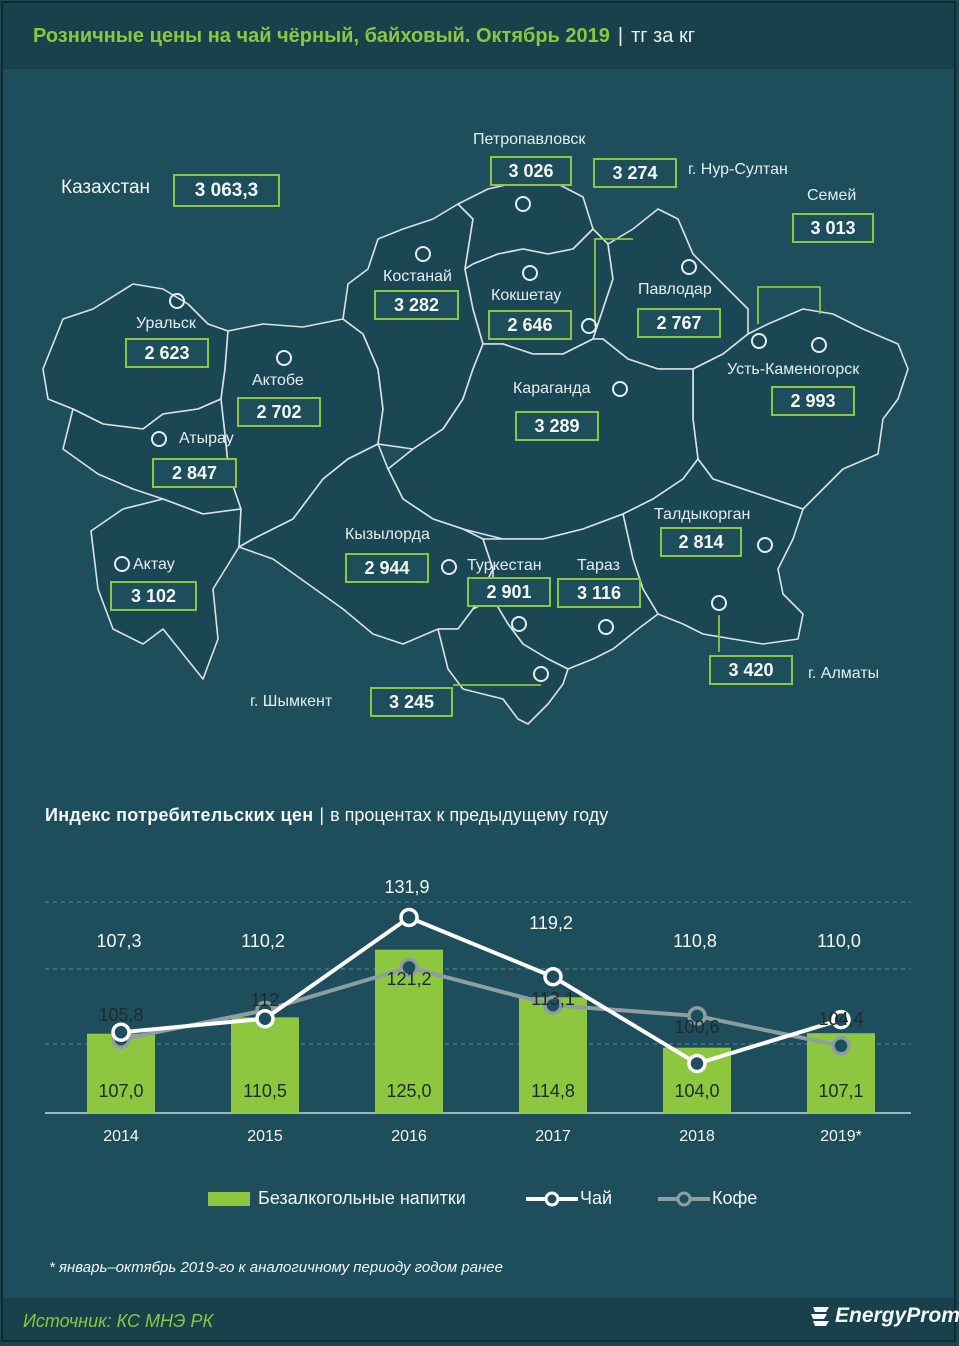 The image size is (959, 1346). What do you see at coordinates (553, 1055) in the screenshot?
I see `bar-drinks-2017` at bounding box center [553, 1055].